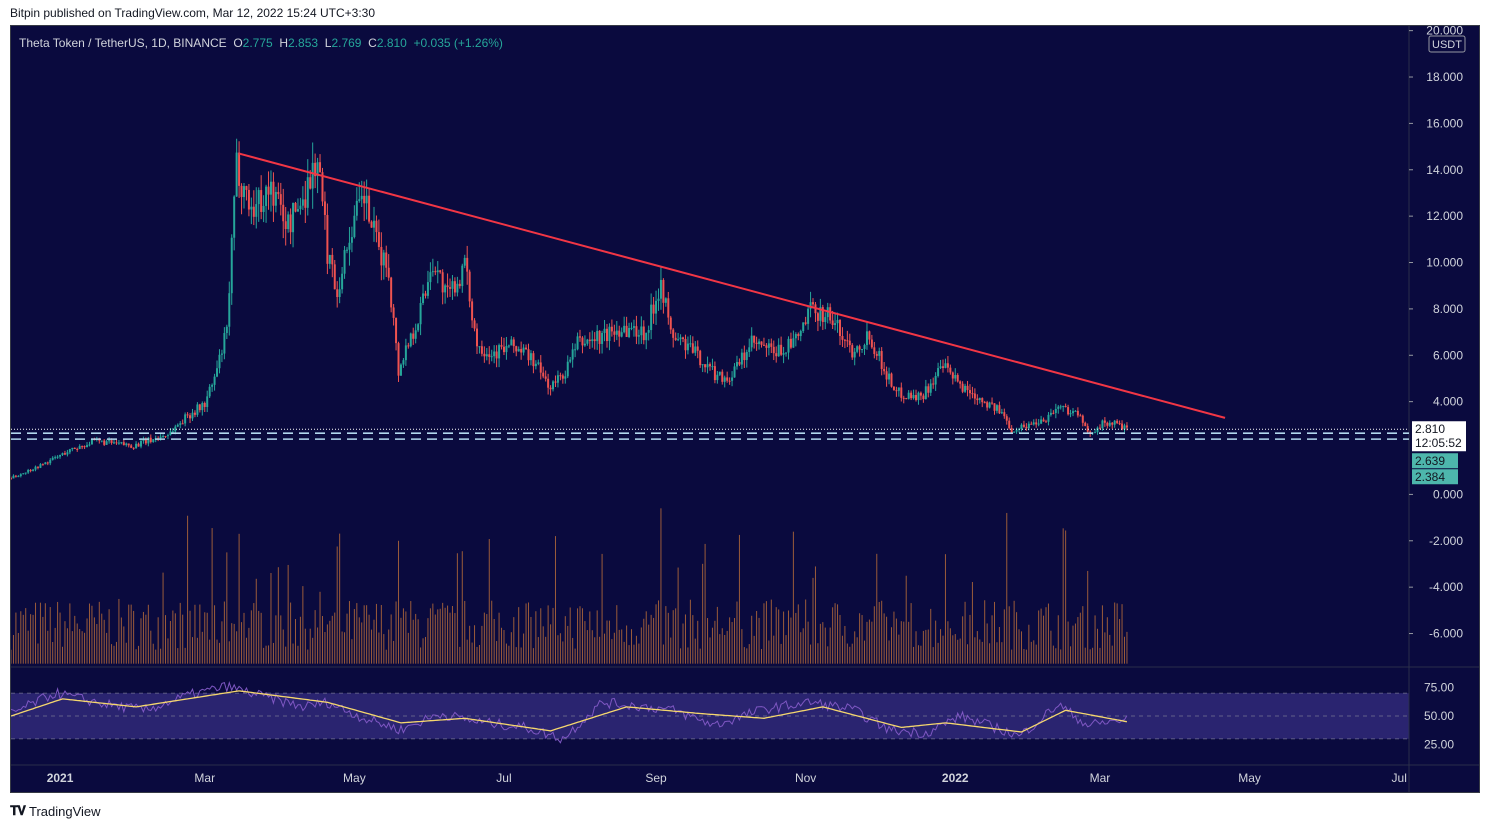 Image resolution: width=1491 pixels, height=829 pixels. I want to click on support-label: 2.639, so click(1430, 461).